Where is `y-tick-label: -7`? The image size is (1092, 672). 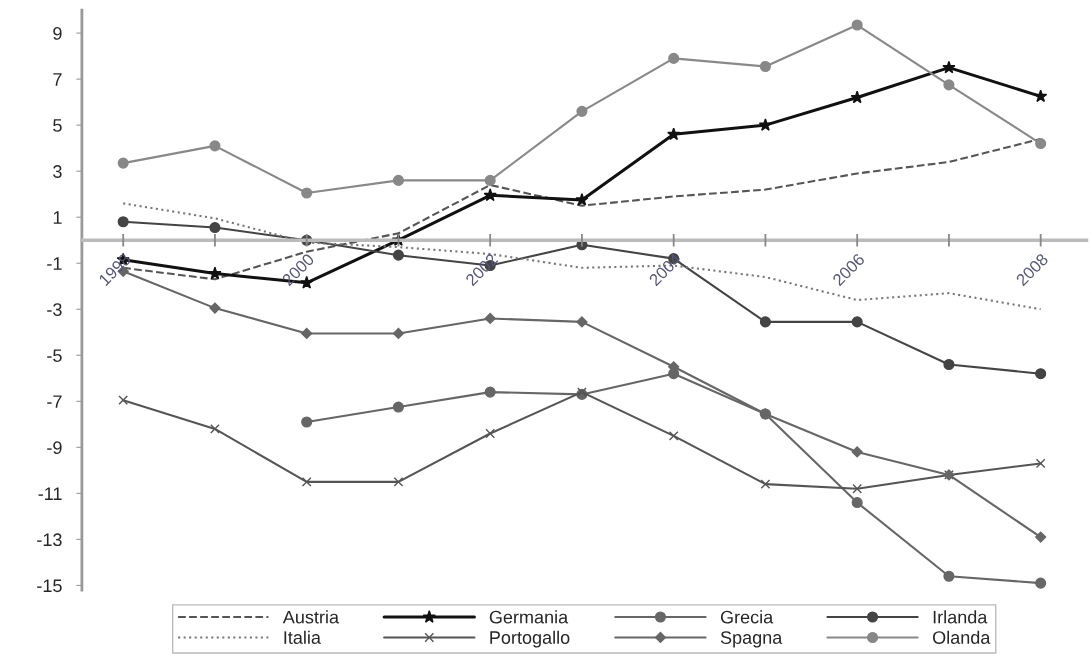
y-tick-label: -7 is located at coordinates (54, 401).